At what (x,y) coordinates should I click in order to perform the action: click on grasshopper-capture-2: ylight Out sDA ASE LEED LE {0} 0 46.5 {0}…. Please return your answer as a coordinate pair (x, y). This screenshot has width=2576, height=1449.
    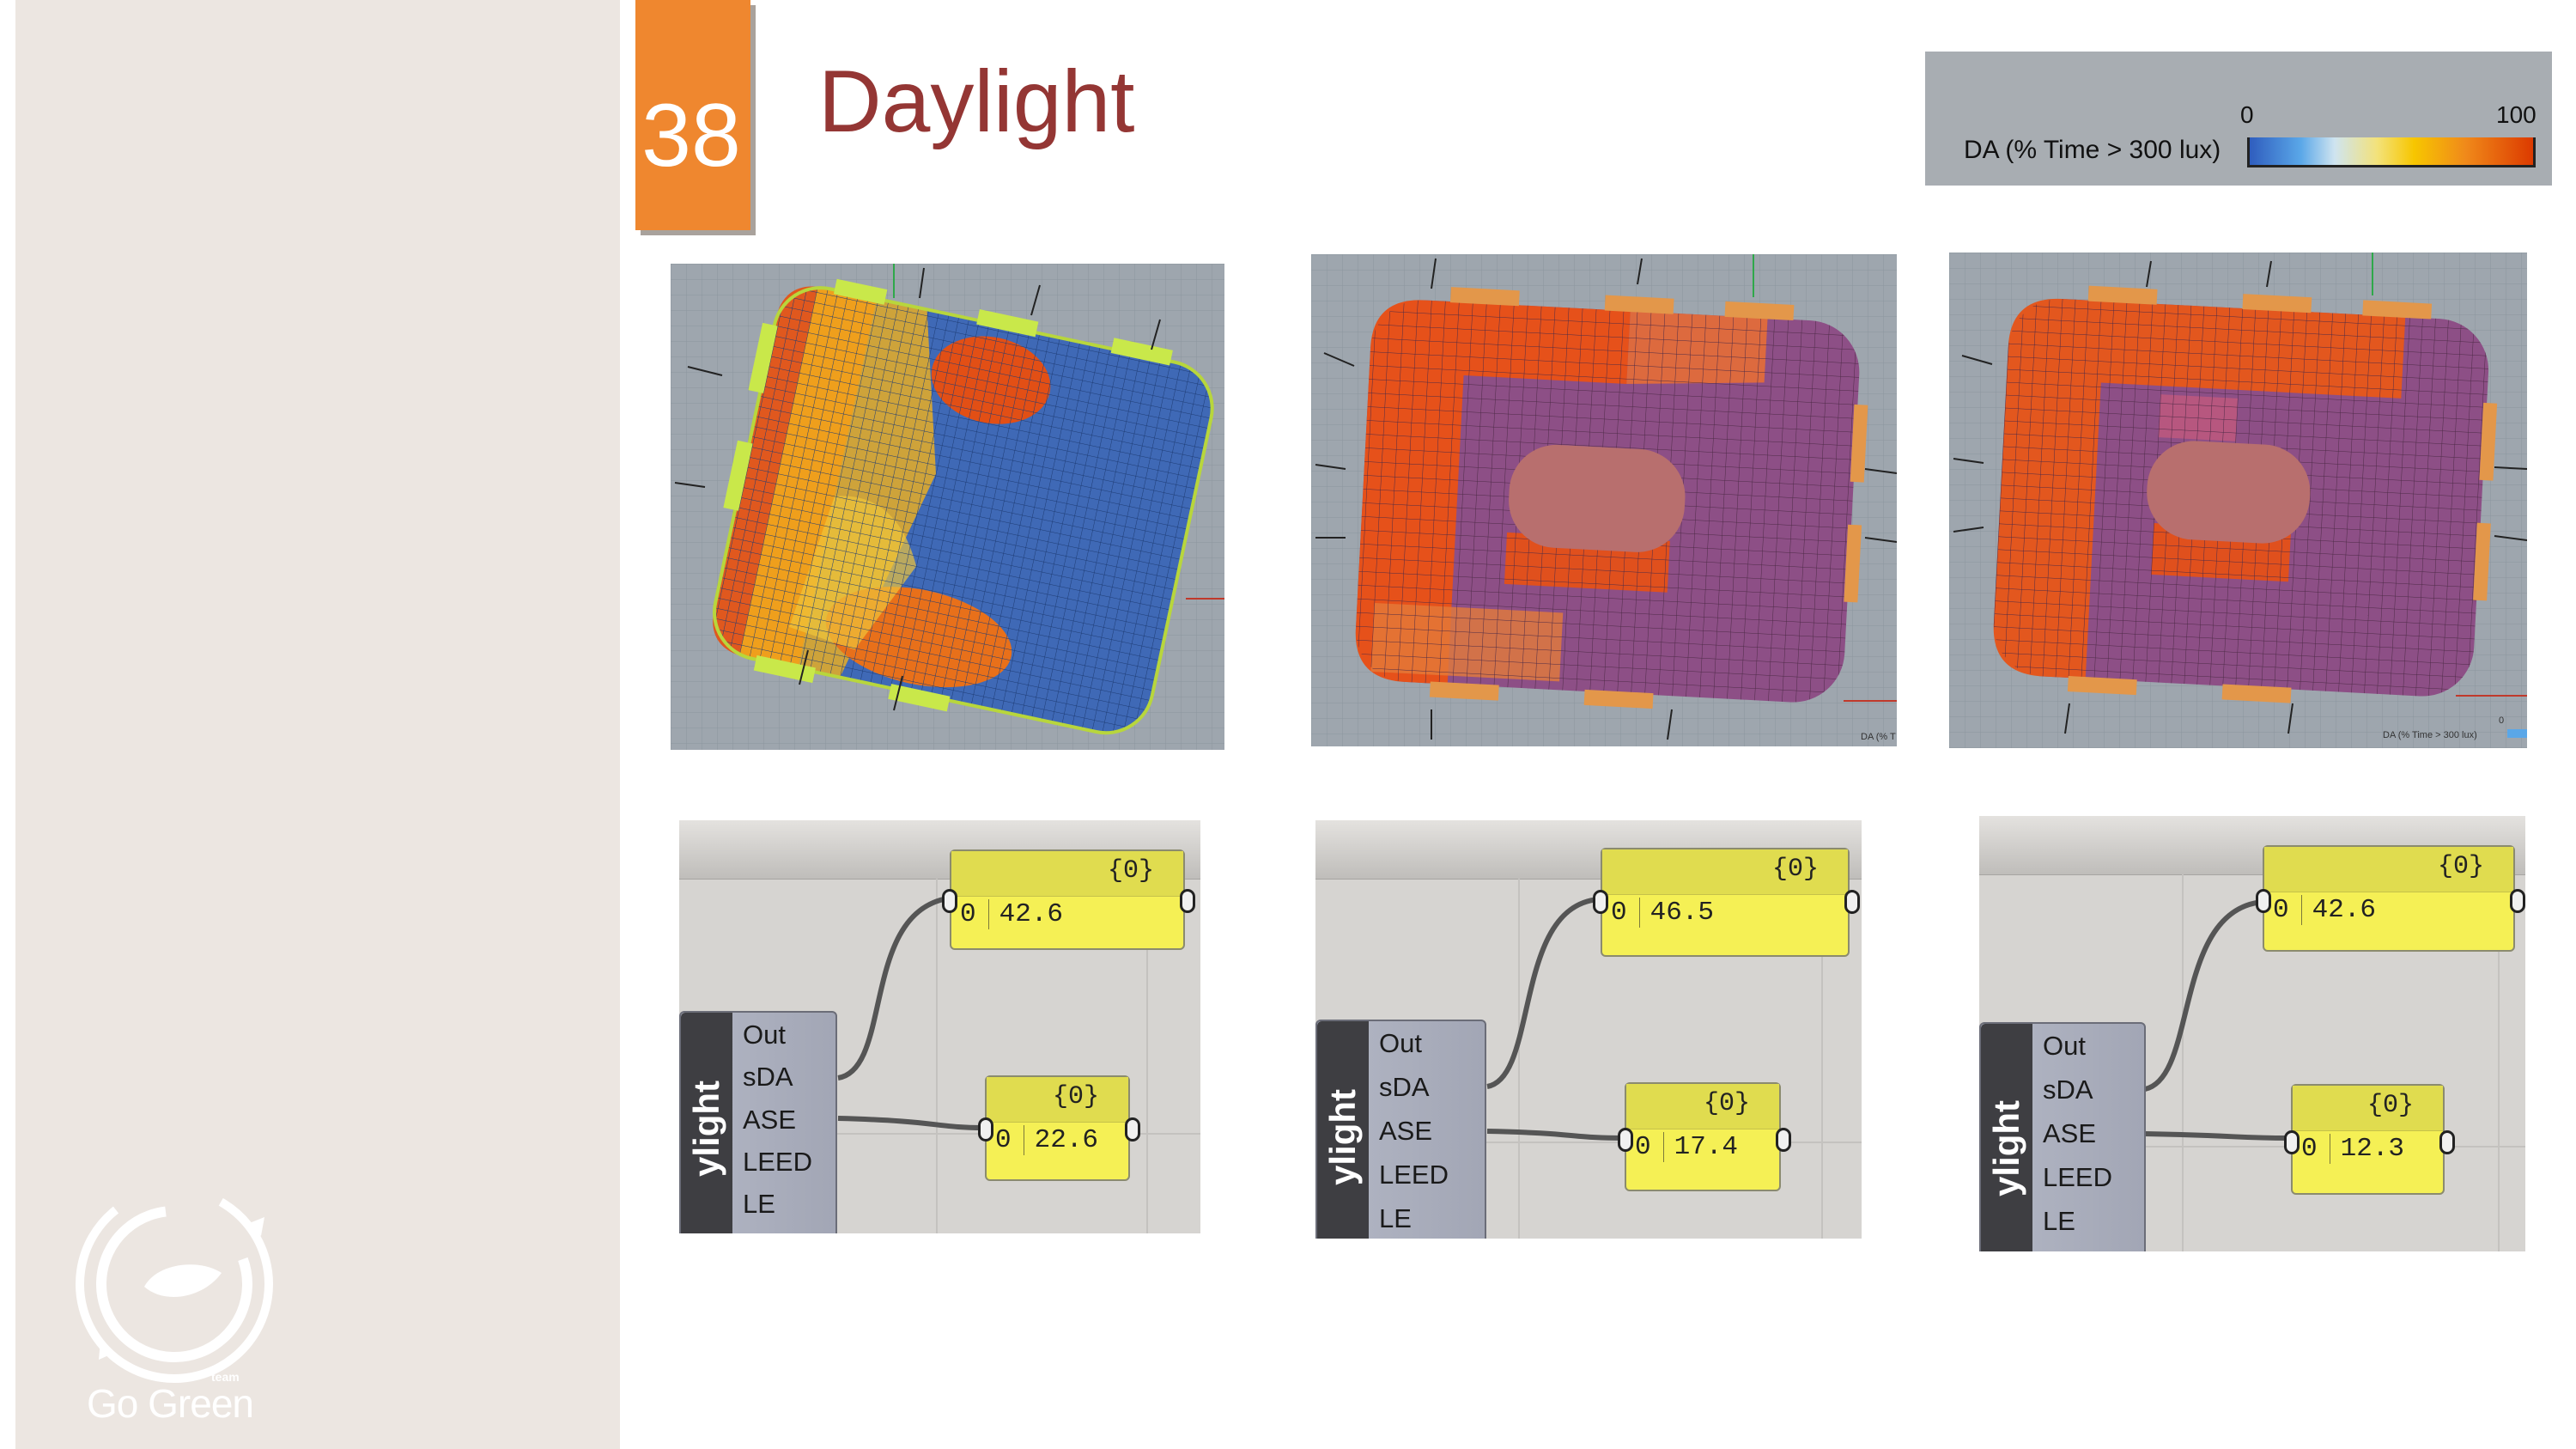
    Looking at the image, I should click on (1588, 1029).